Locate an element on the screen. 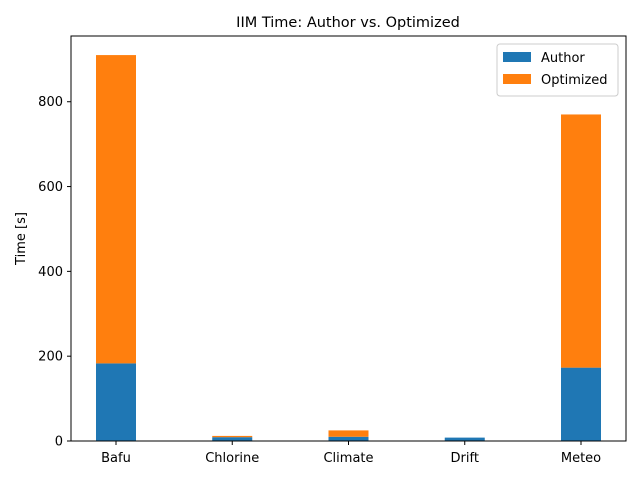 The height and width of the screenshot is (484, 640). y-axis: 0 200 400 600 800 is located at coordinates (54, 272).